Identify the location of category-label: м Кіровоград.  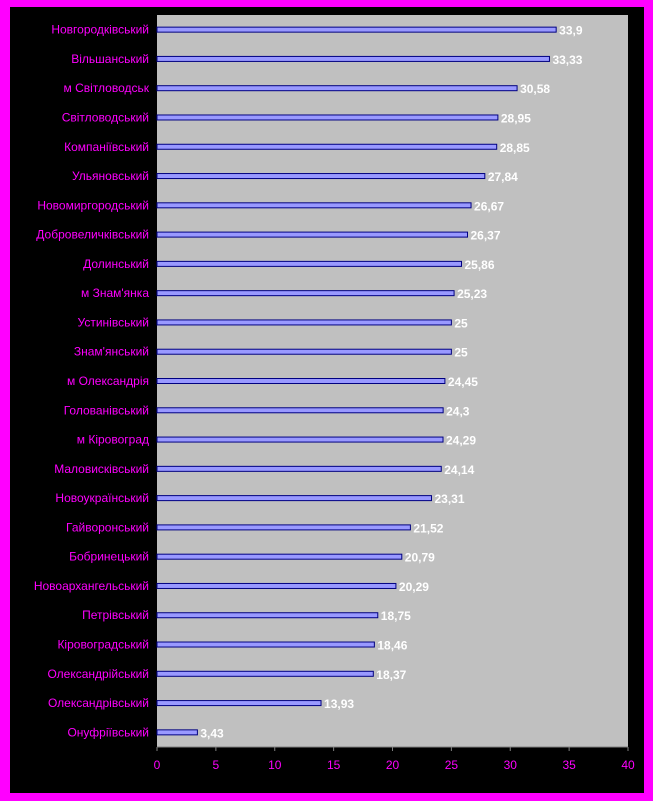
(113, 440).